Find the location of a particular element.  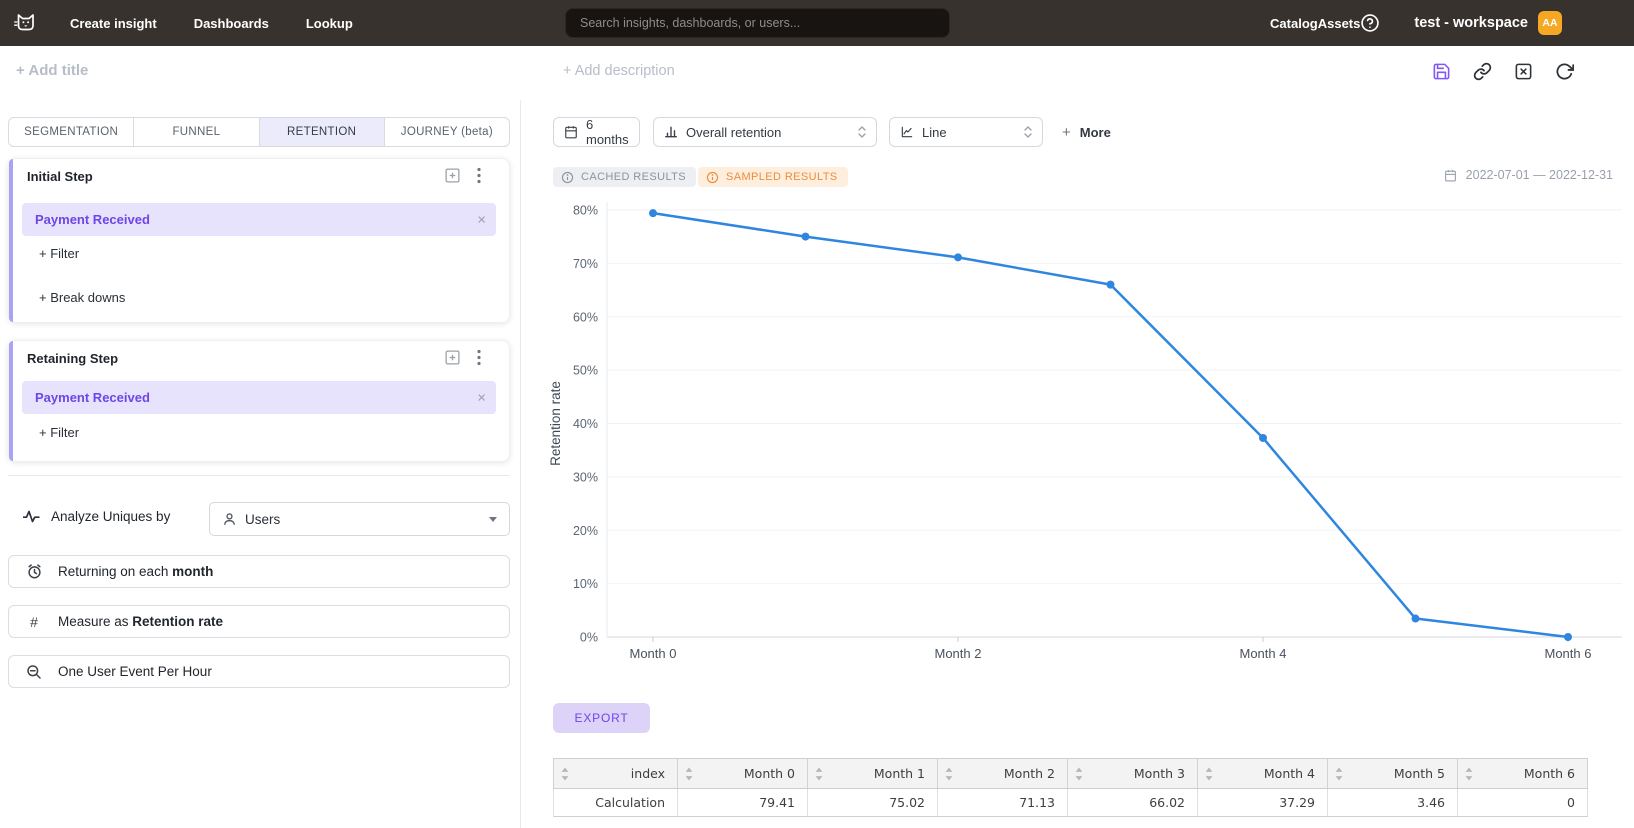

table-header-cell: Month 2 is located at coordinates (1003, 773).